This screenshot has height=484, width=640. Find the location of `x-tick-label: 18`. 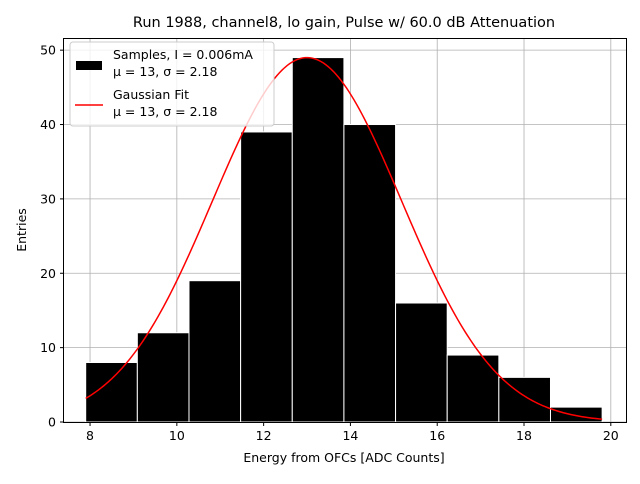

x-tick-label: 18 is located at coordinates (524, 435).